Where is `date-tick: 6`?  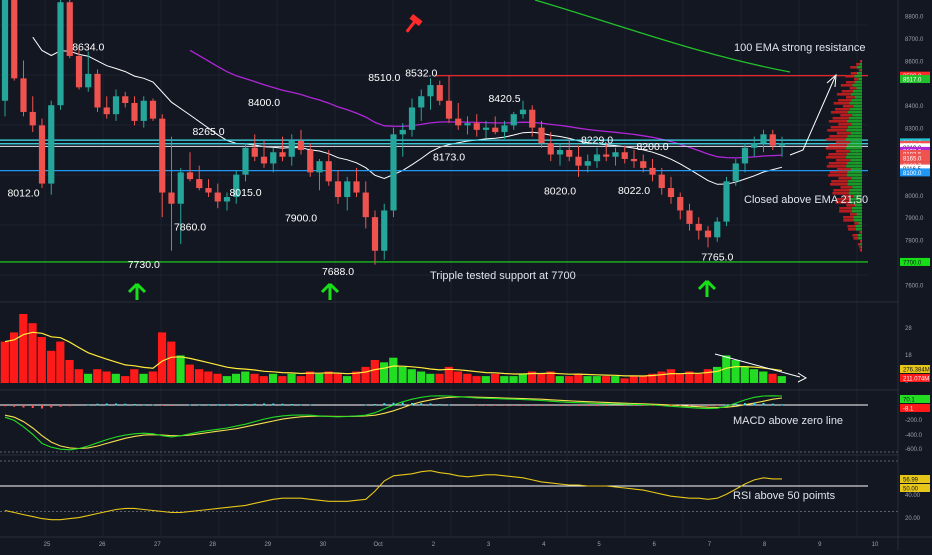
date-tick: 6 is located at coordinates (655, 545).